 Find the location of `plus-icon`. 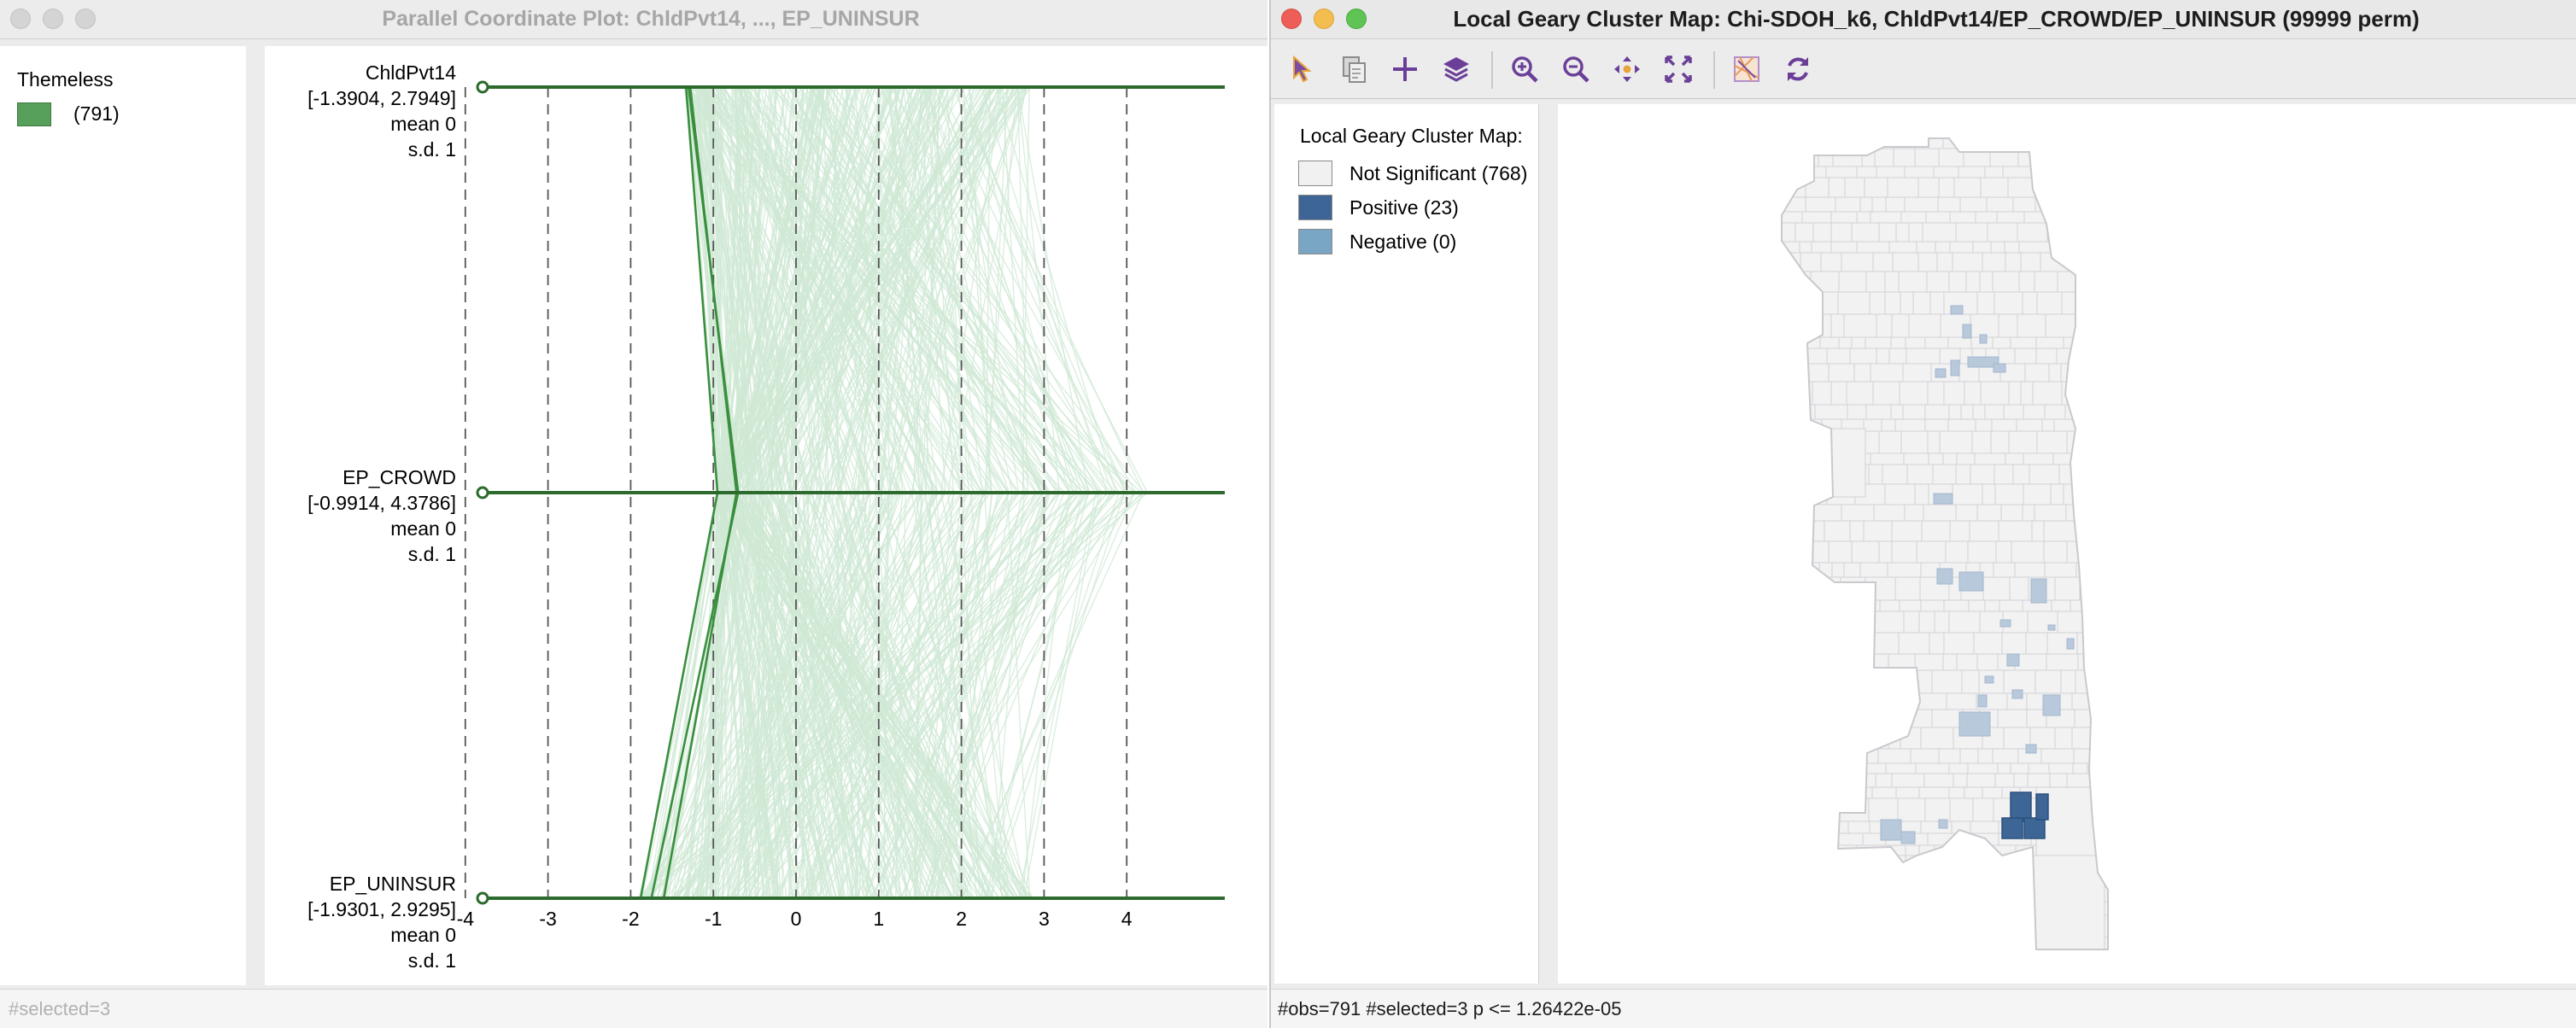

plus-icon is located at coordinates (1405, 70).